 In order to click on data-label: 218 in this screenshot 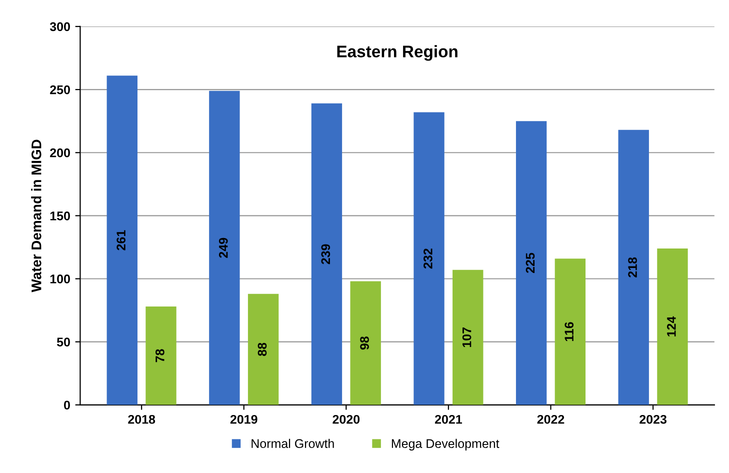, I will do `click(632, 267)`.